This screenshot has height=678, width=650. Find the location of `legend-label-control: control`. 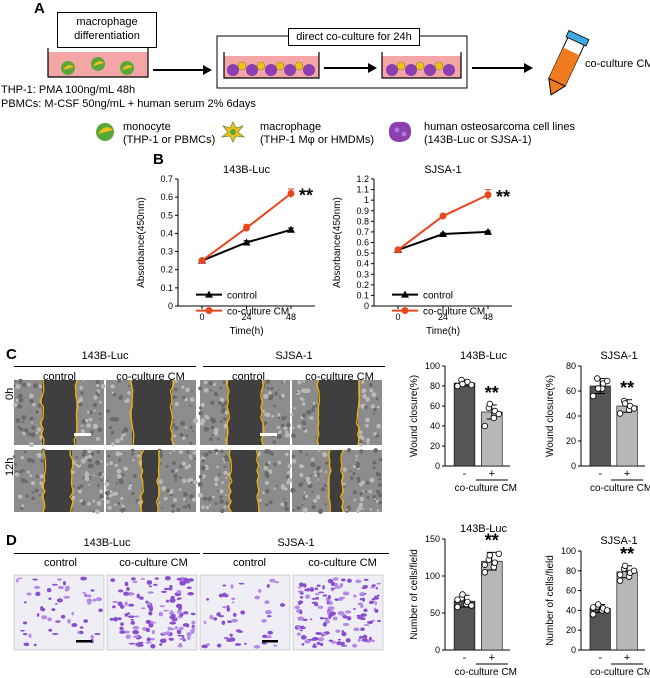

legend-label-control: control is located at coordinates (438, 296).